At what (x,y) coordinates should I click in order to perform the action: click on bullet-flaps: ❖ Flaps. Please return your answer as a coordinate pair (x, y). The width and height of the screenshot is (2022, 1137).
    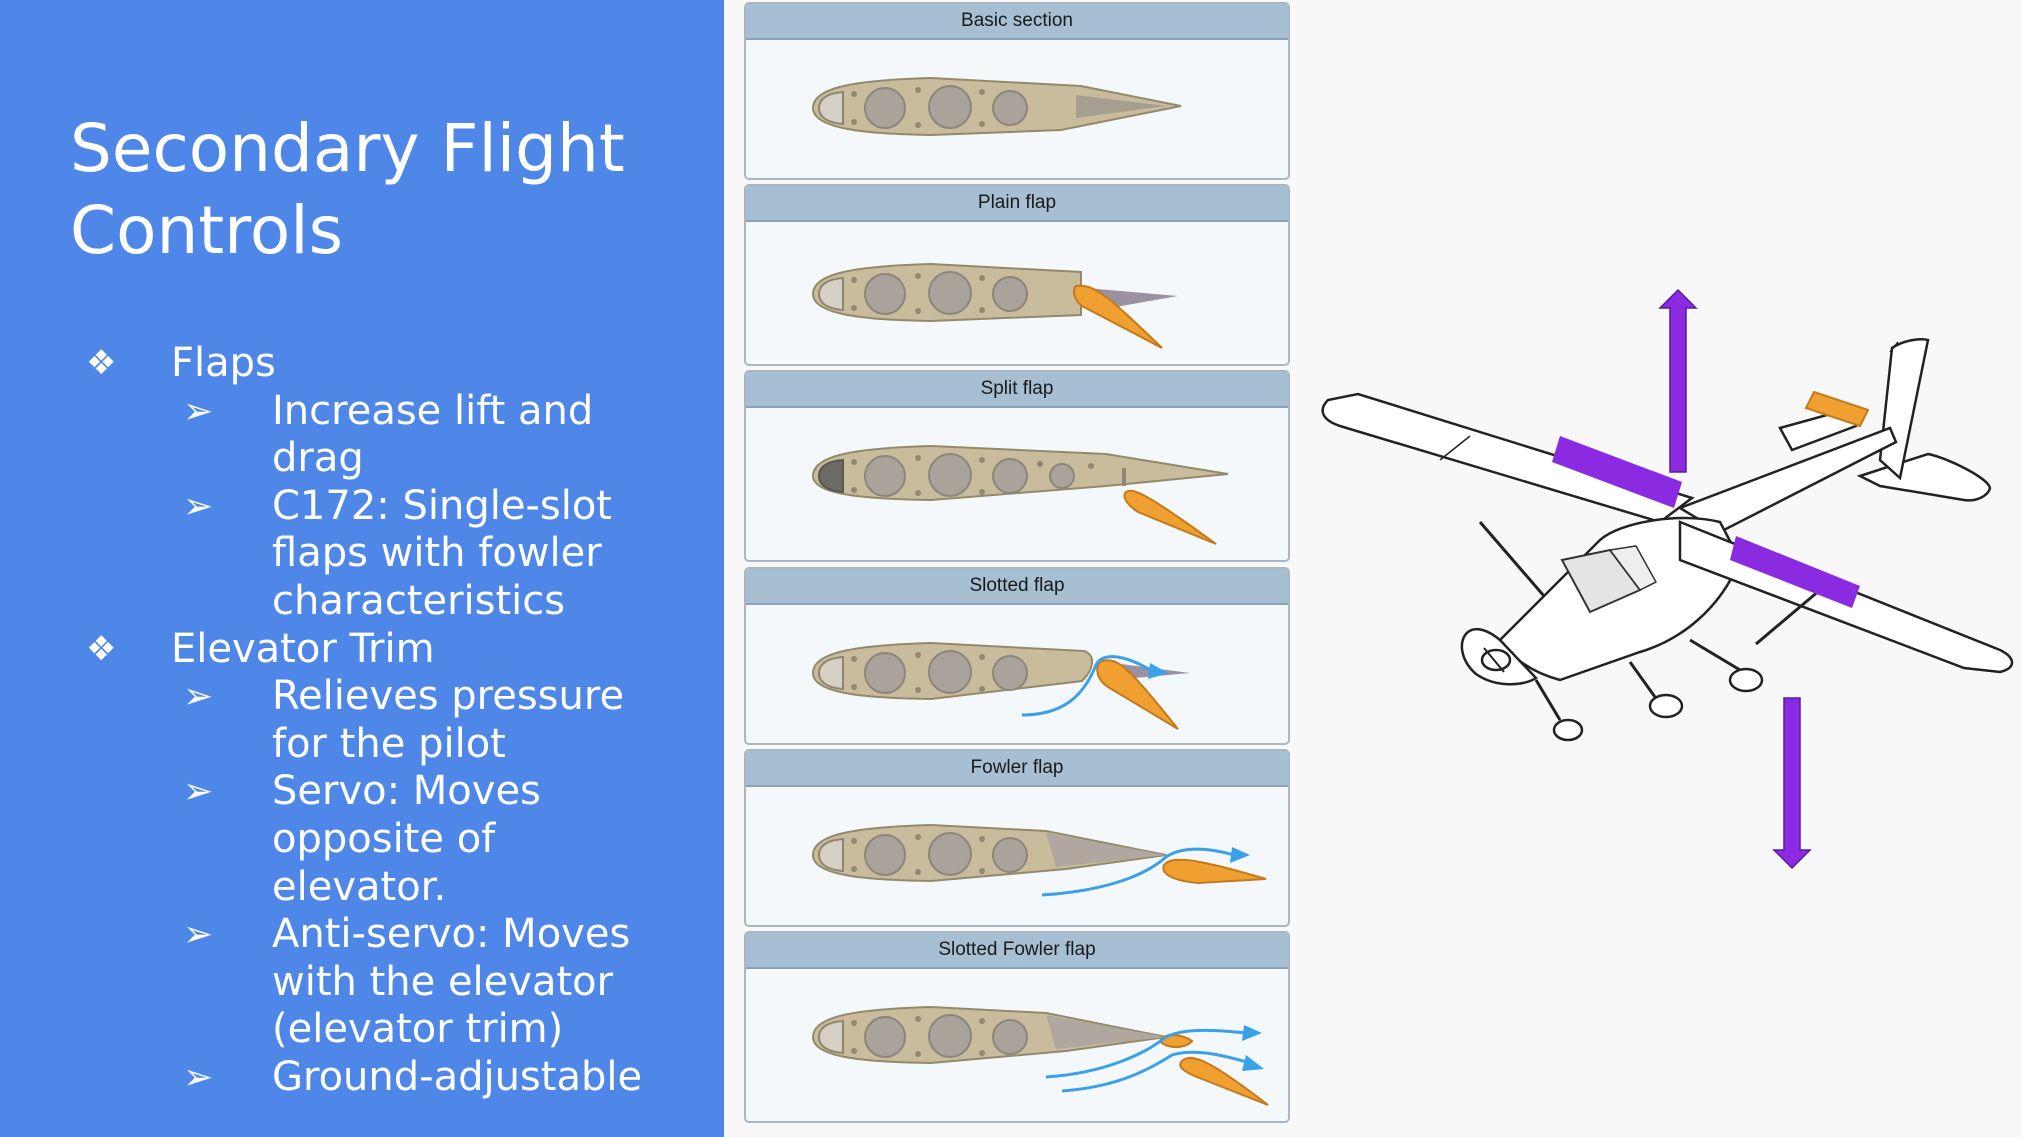
    Looking at the image, I should click on (181, 363).